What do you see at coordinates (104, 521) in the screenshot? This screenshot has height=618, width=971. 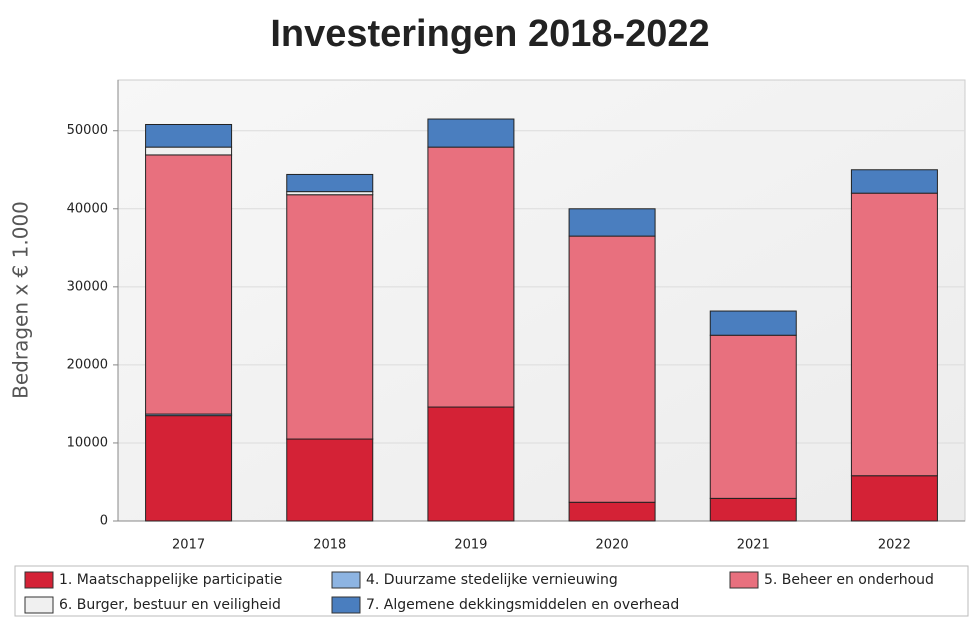 I see `y-tick-label: 0` at bounding box center [104, 521].